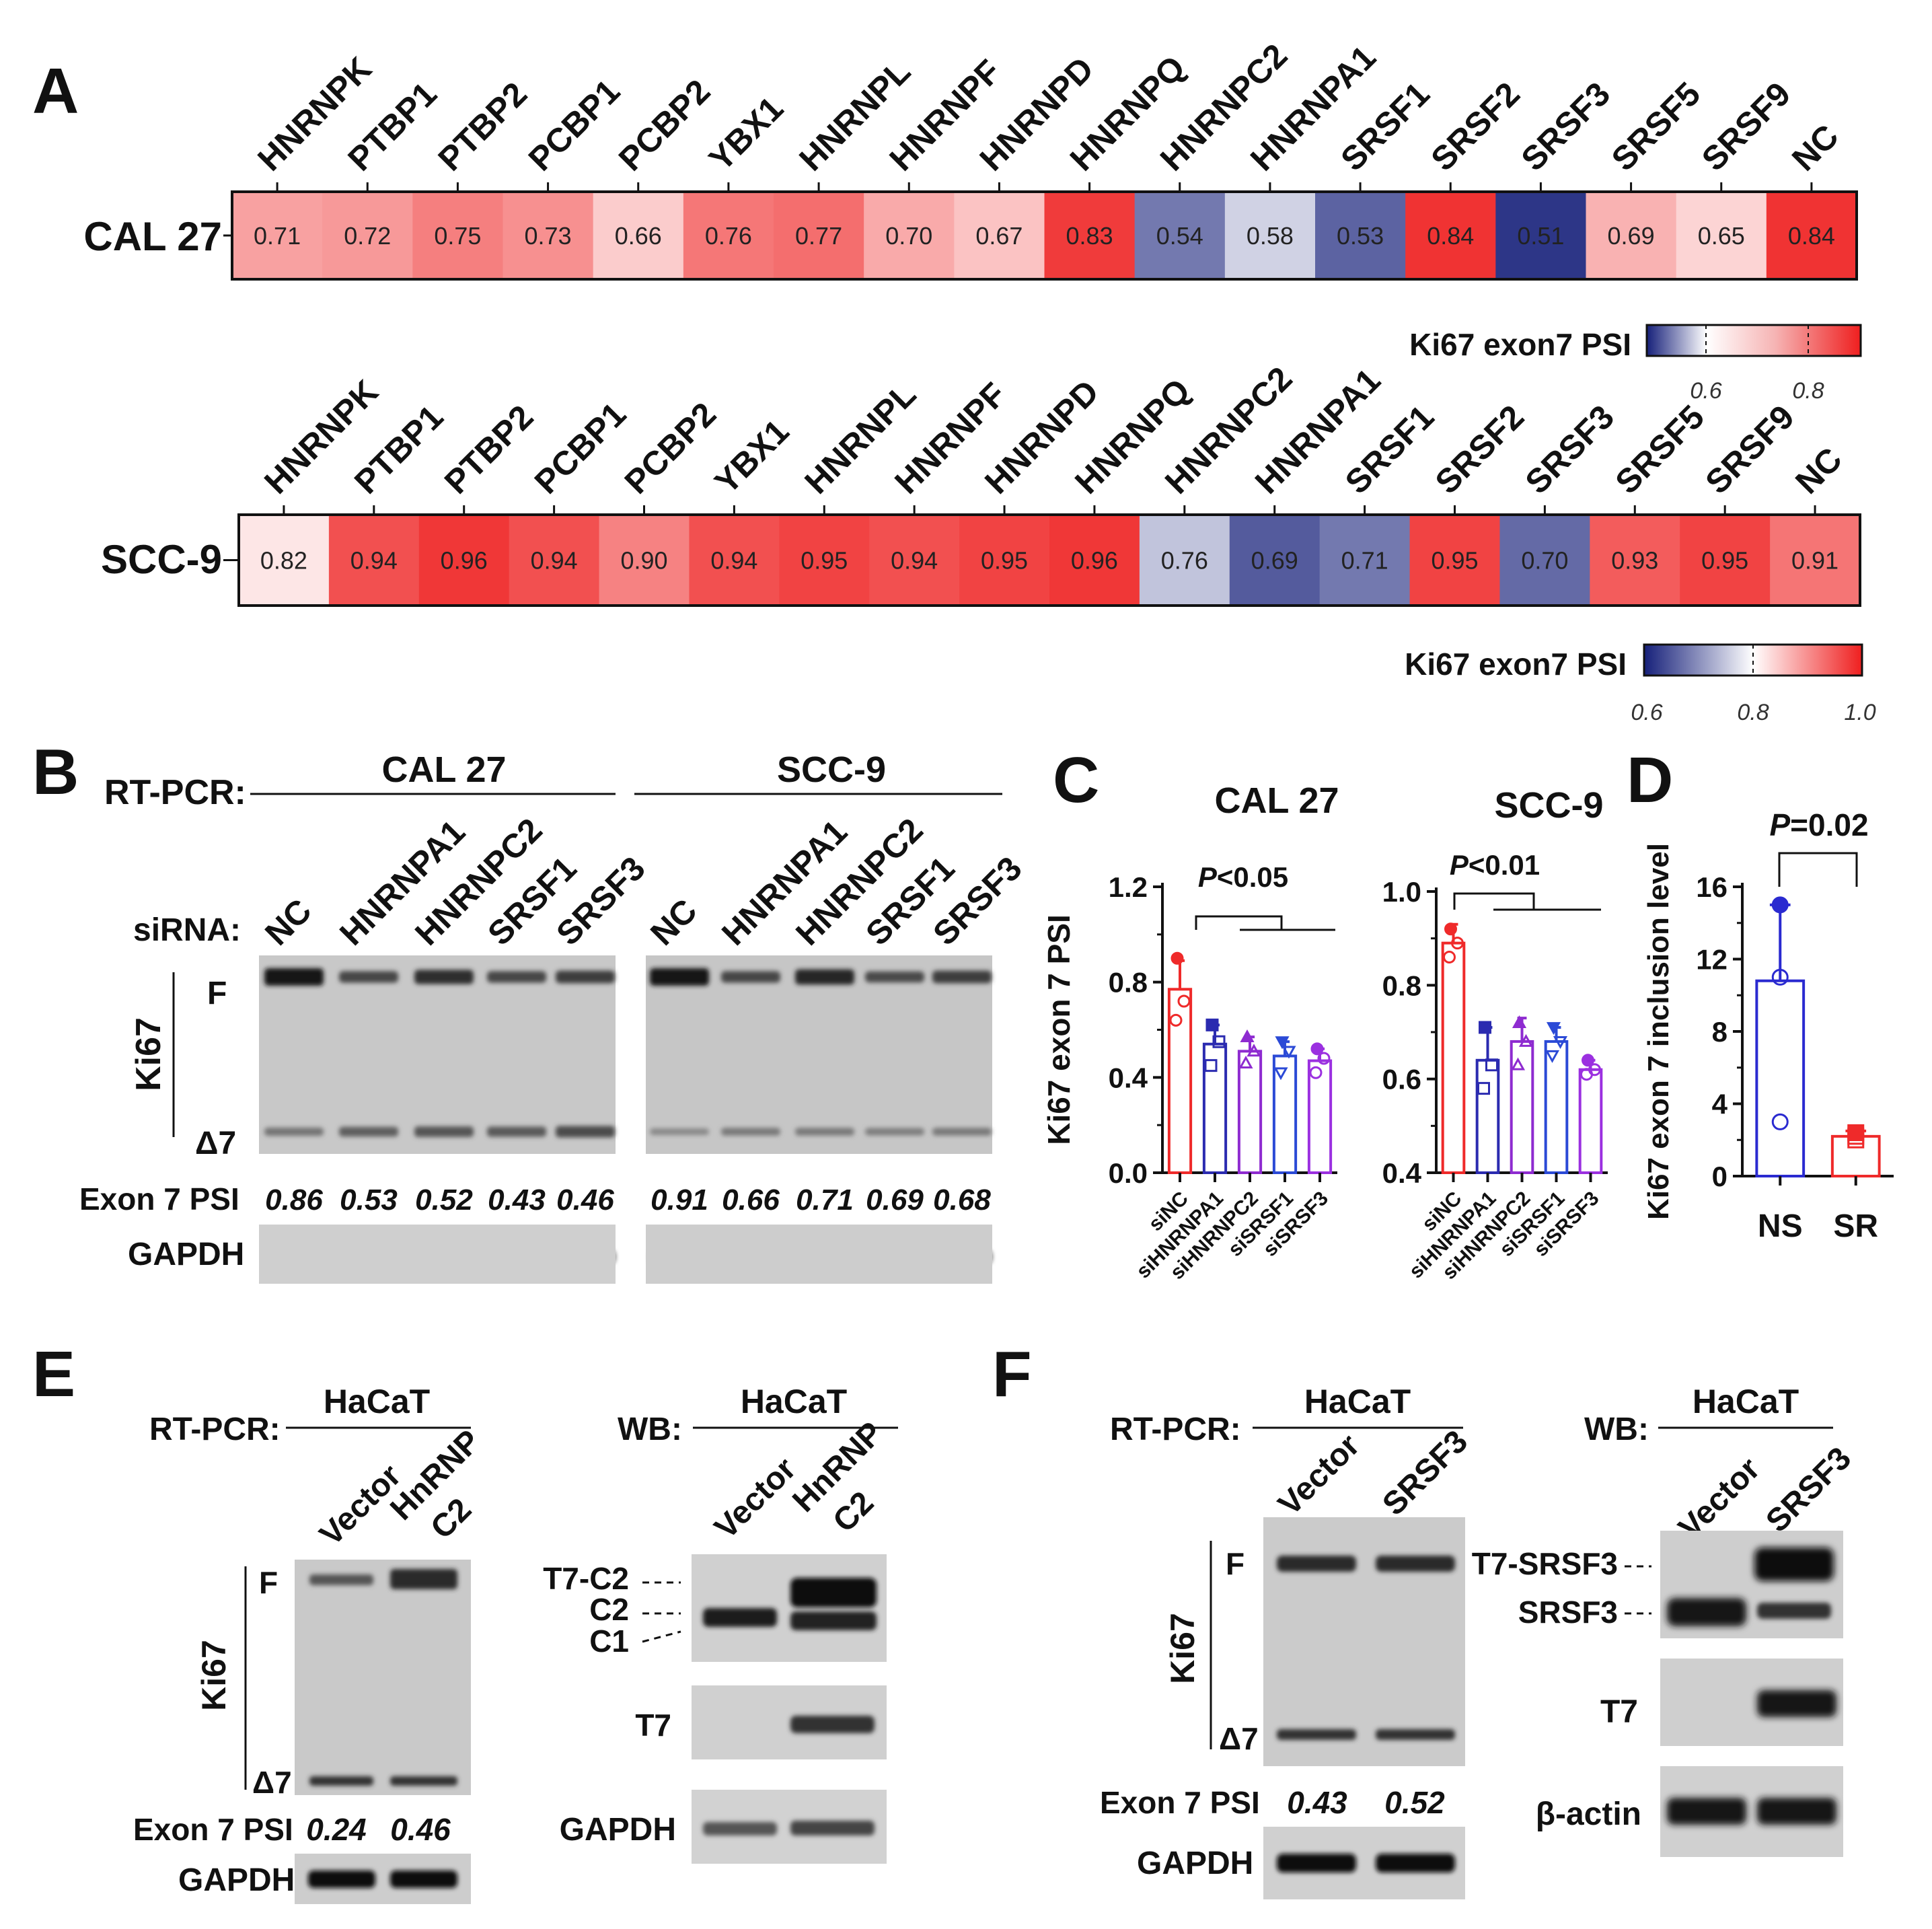 The height and width of the screenshot is (1929, 1932). Describe the element at coordinates (288, 922) in the screenshot. I see `lane-label: NC` at that location.